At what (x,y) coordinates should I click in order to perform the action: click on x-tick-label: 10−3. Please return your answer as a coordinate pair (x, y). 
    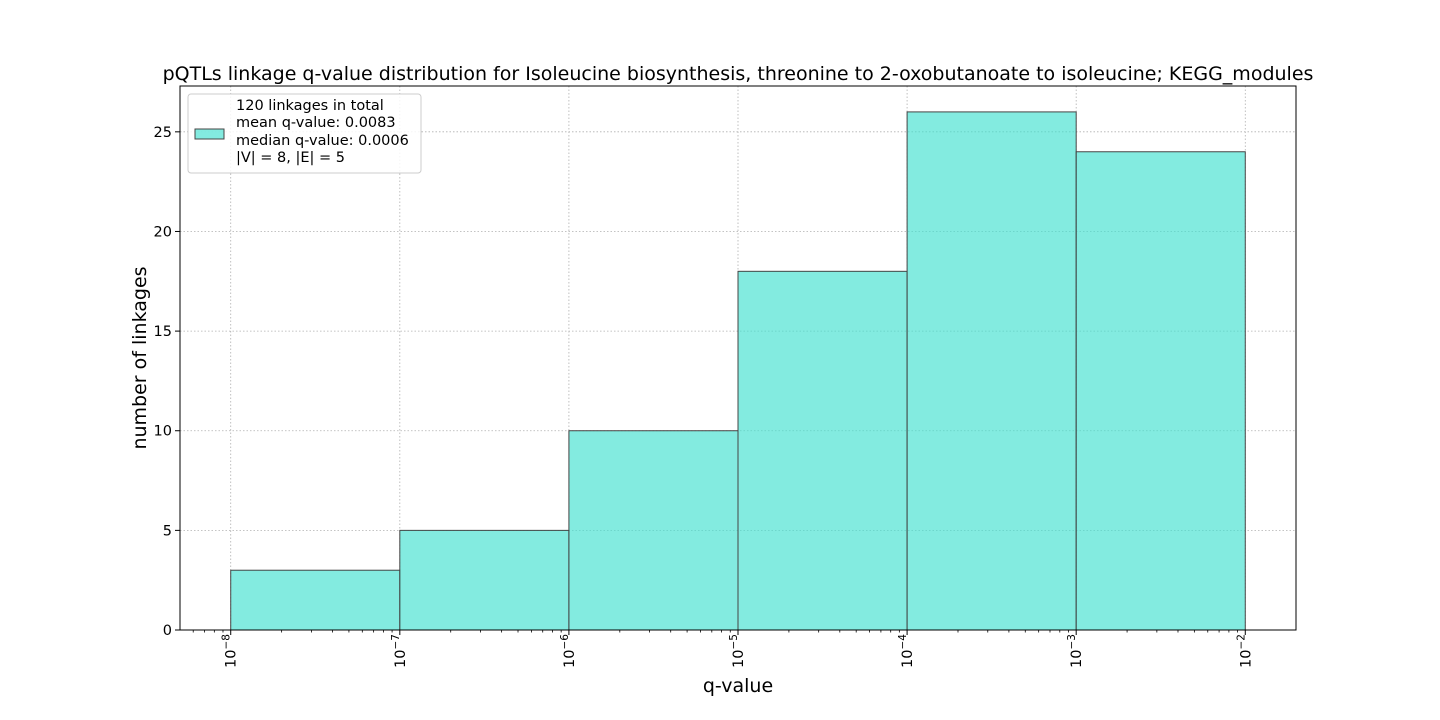
    Looking at the image, I should click on (1075, 651).